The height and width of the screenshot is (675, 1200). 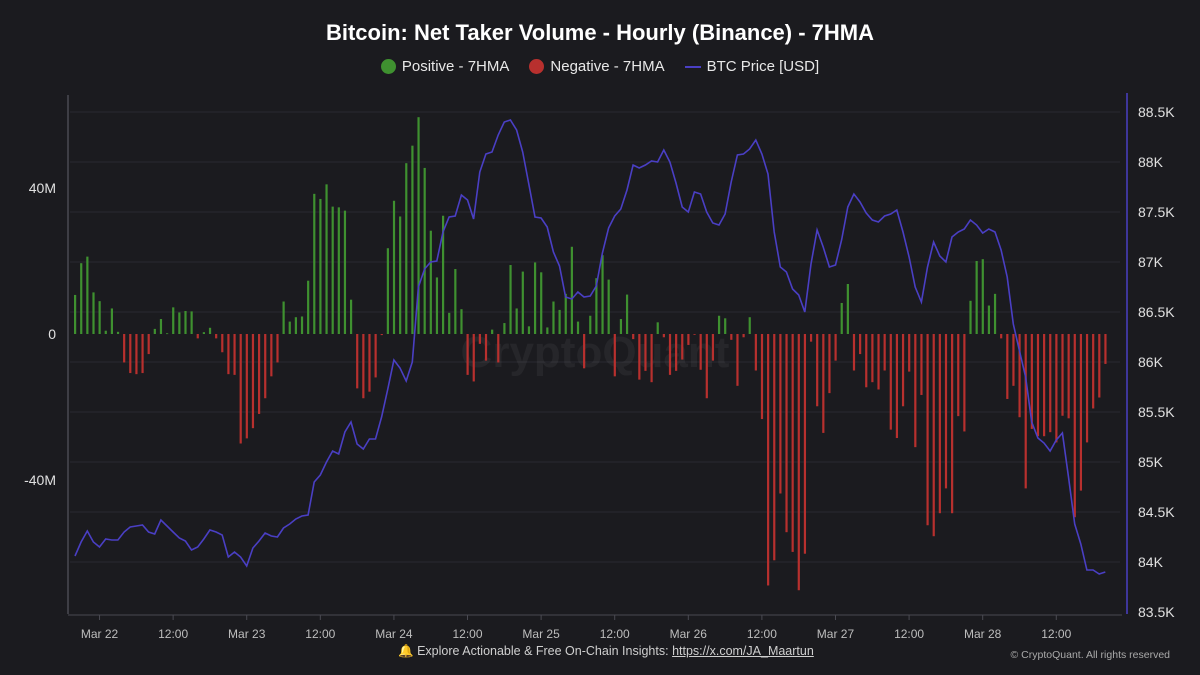 What do you see at coordinates (1090, 655) in the screenshot?
I see `copyright: © CryptoQuant. All rights reserved` at bounding box center [1090, 655].